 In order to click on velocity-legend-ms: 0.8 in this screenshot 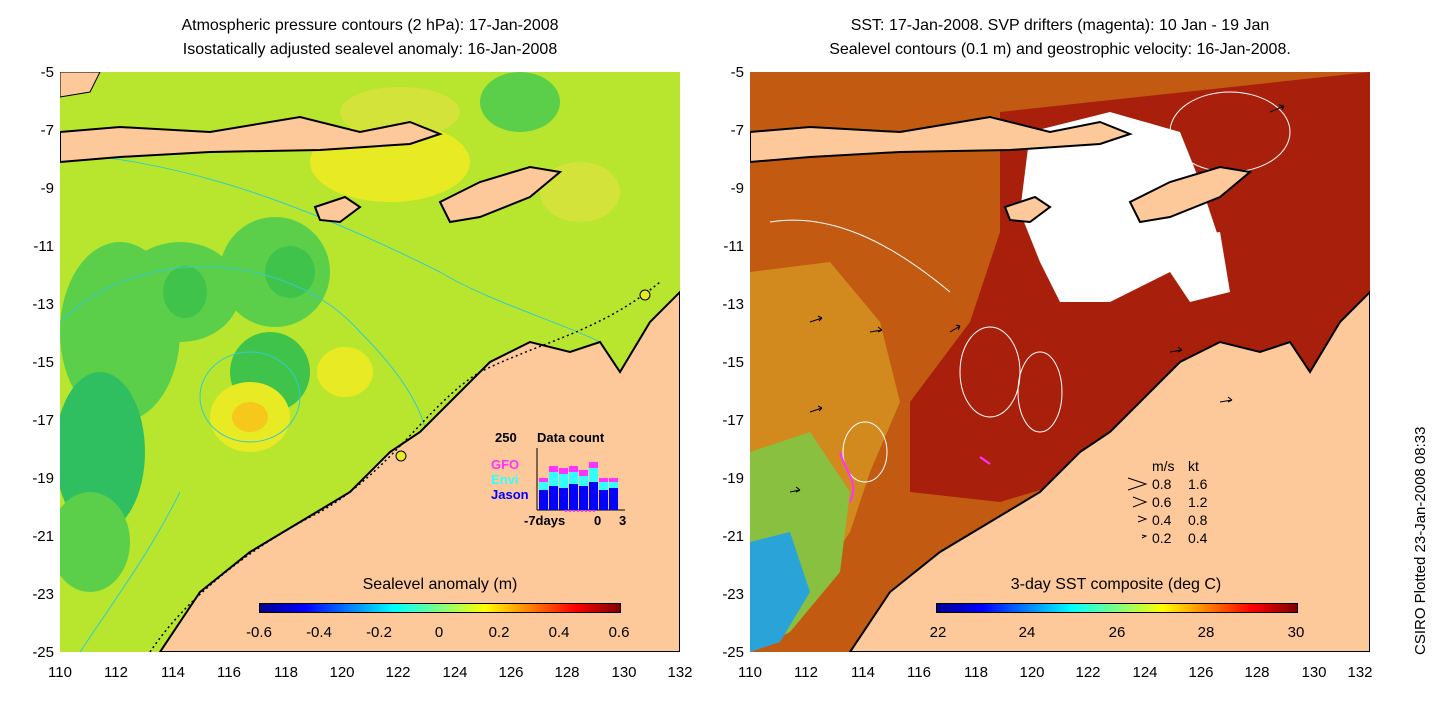, I will do `click(1162, 484)`.